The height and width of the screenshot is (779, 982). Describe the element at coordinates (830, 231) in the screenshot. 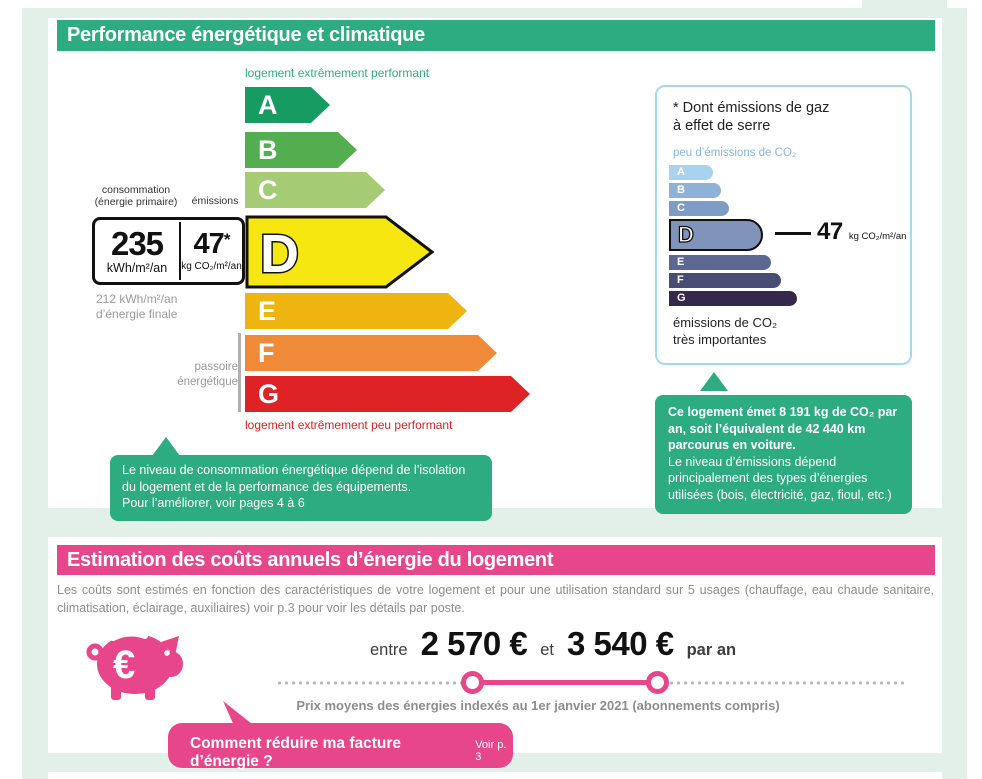

I see `co2-value: 47` at that location.